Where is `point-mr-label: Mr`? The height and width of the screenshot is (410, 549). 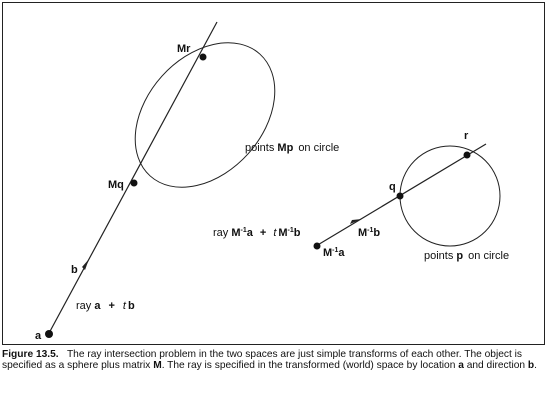 point-mr-label: Mr is located at coordinates (184, 49).